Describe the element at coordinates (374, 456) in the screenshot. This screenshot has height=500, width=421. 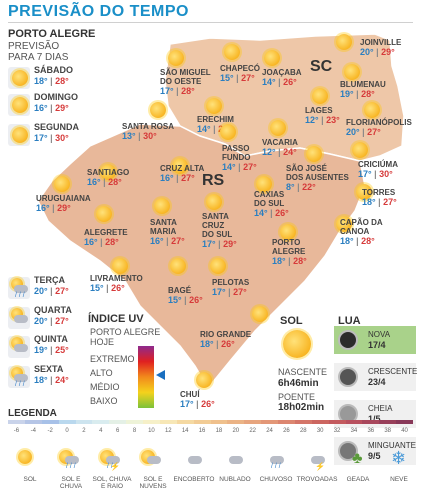
I see `moon-phase-date: 9/5` at that location.